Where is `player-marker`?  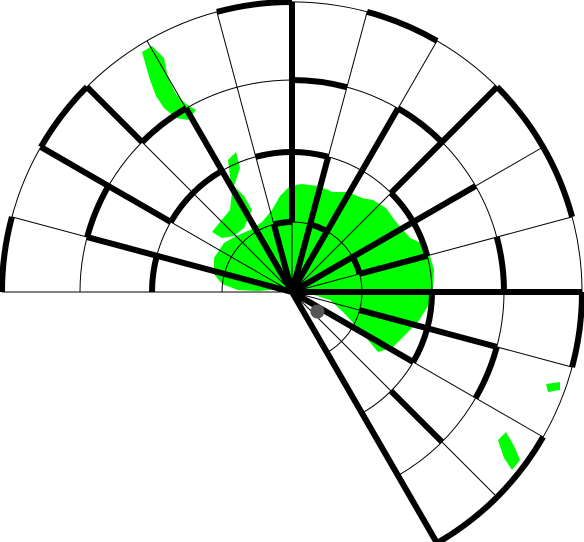
player-marker is located at coordinates (317, 311).